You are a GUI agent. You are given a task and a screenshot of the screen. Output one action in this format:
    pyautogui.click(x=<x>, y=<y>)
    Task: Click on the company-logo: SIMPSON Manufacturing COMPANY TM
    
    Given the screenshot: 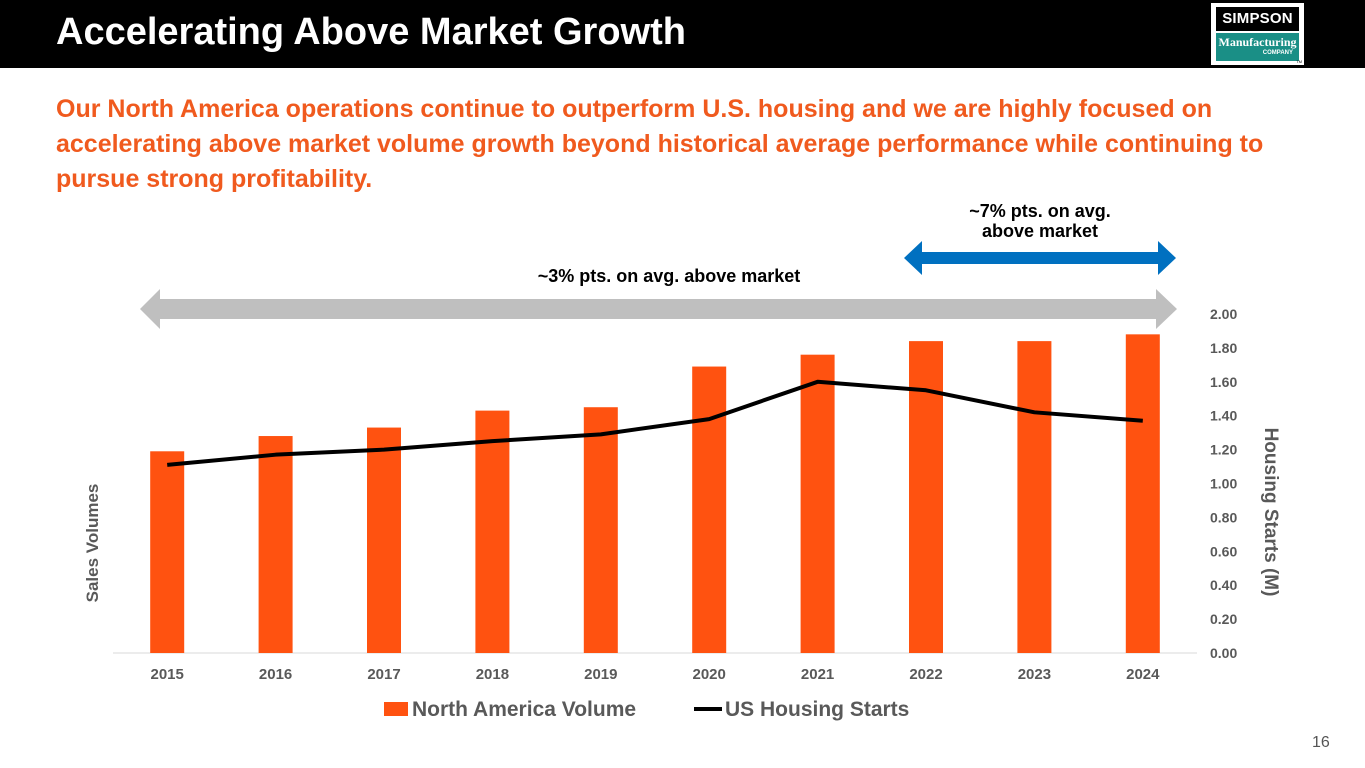 What is the action you would take?
    pyautogui.click(x=1257, y=34)
    